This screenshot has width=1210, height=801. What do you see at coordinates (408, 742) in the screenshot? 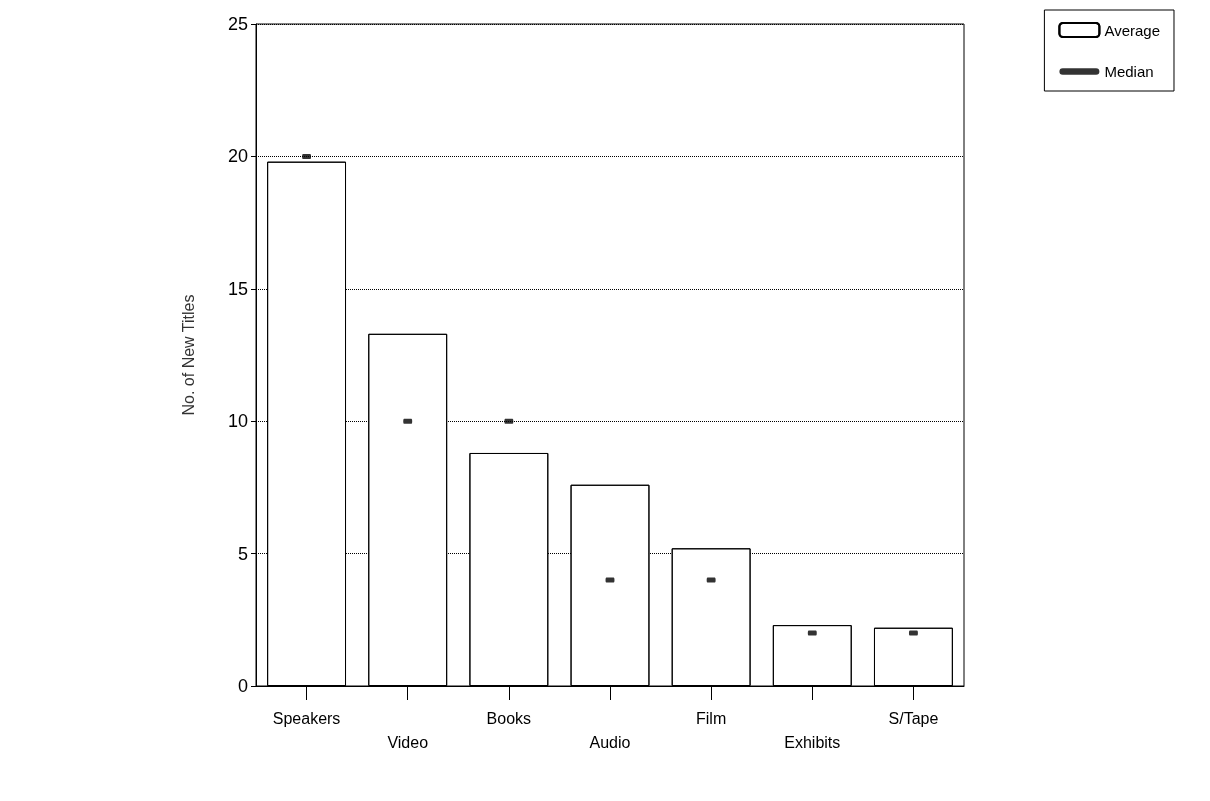
I see `x-tick-label: Video` at bounding box center [408, 742].